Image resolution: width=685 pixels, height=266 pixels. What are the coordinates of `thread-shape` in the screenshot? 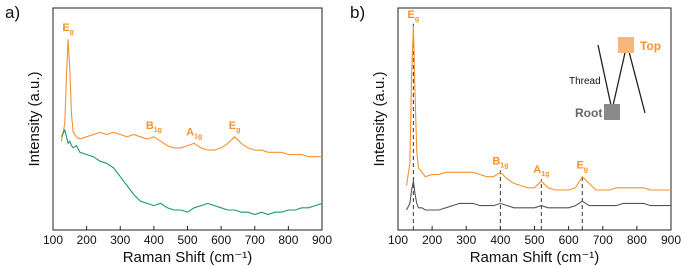 It's located at (621, 78).